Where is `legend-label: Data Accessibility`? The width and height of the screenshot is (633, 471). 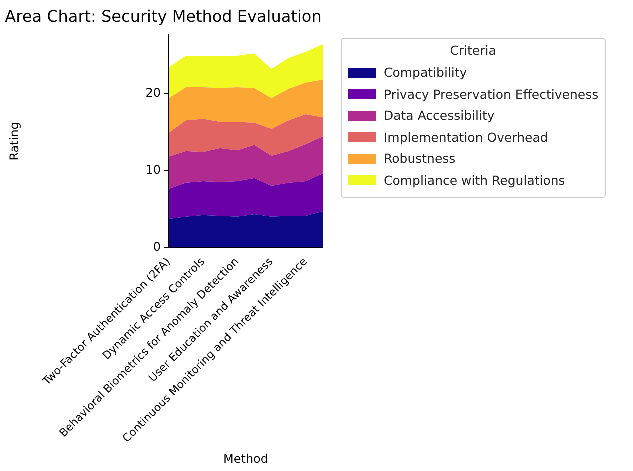
legend-label: Data Accessibility is located at coordinates (439, 116).